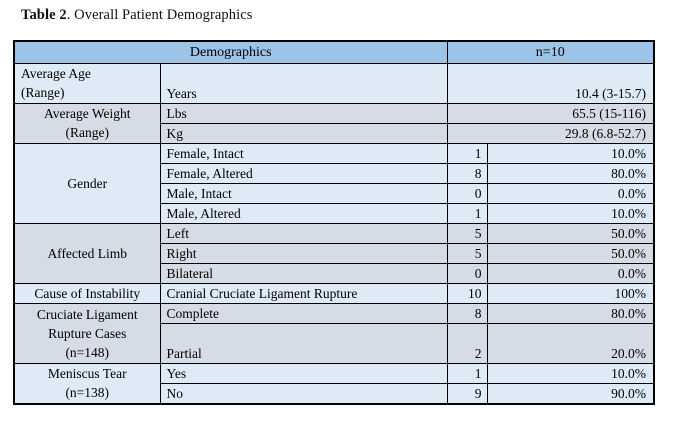  What do you see at coordinates (303, 83) in the screenshot?
I see `item-years: Years` at bounding box center [303, 83].